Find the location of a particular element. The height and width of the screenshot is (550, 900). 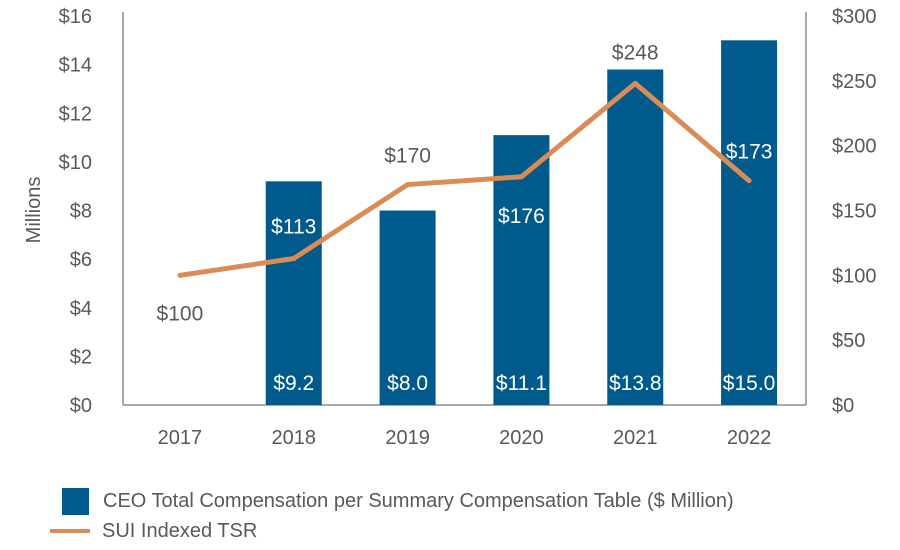

bar-value-label: $15.0 is located at coordinates (749, 383).